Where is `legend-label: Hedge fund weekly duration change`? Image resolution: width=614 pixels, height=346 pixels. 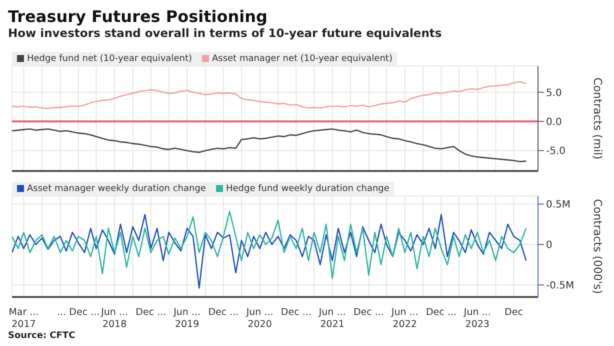 legend-label: Hedge fund weekly duration change is located at coordinates (307, 189).